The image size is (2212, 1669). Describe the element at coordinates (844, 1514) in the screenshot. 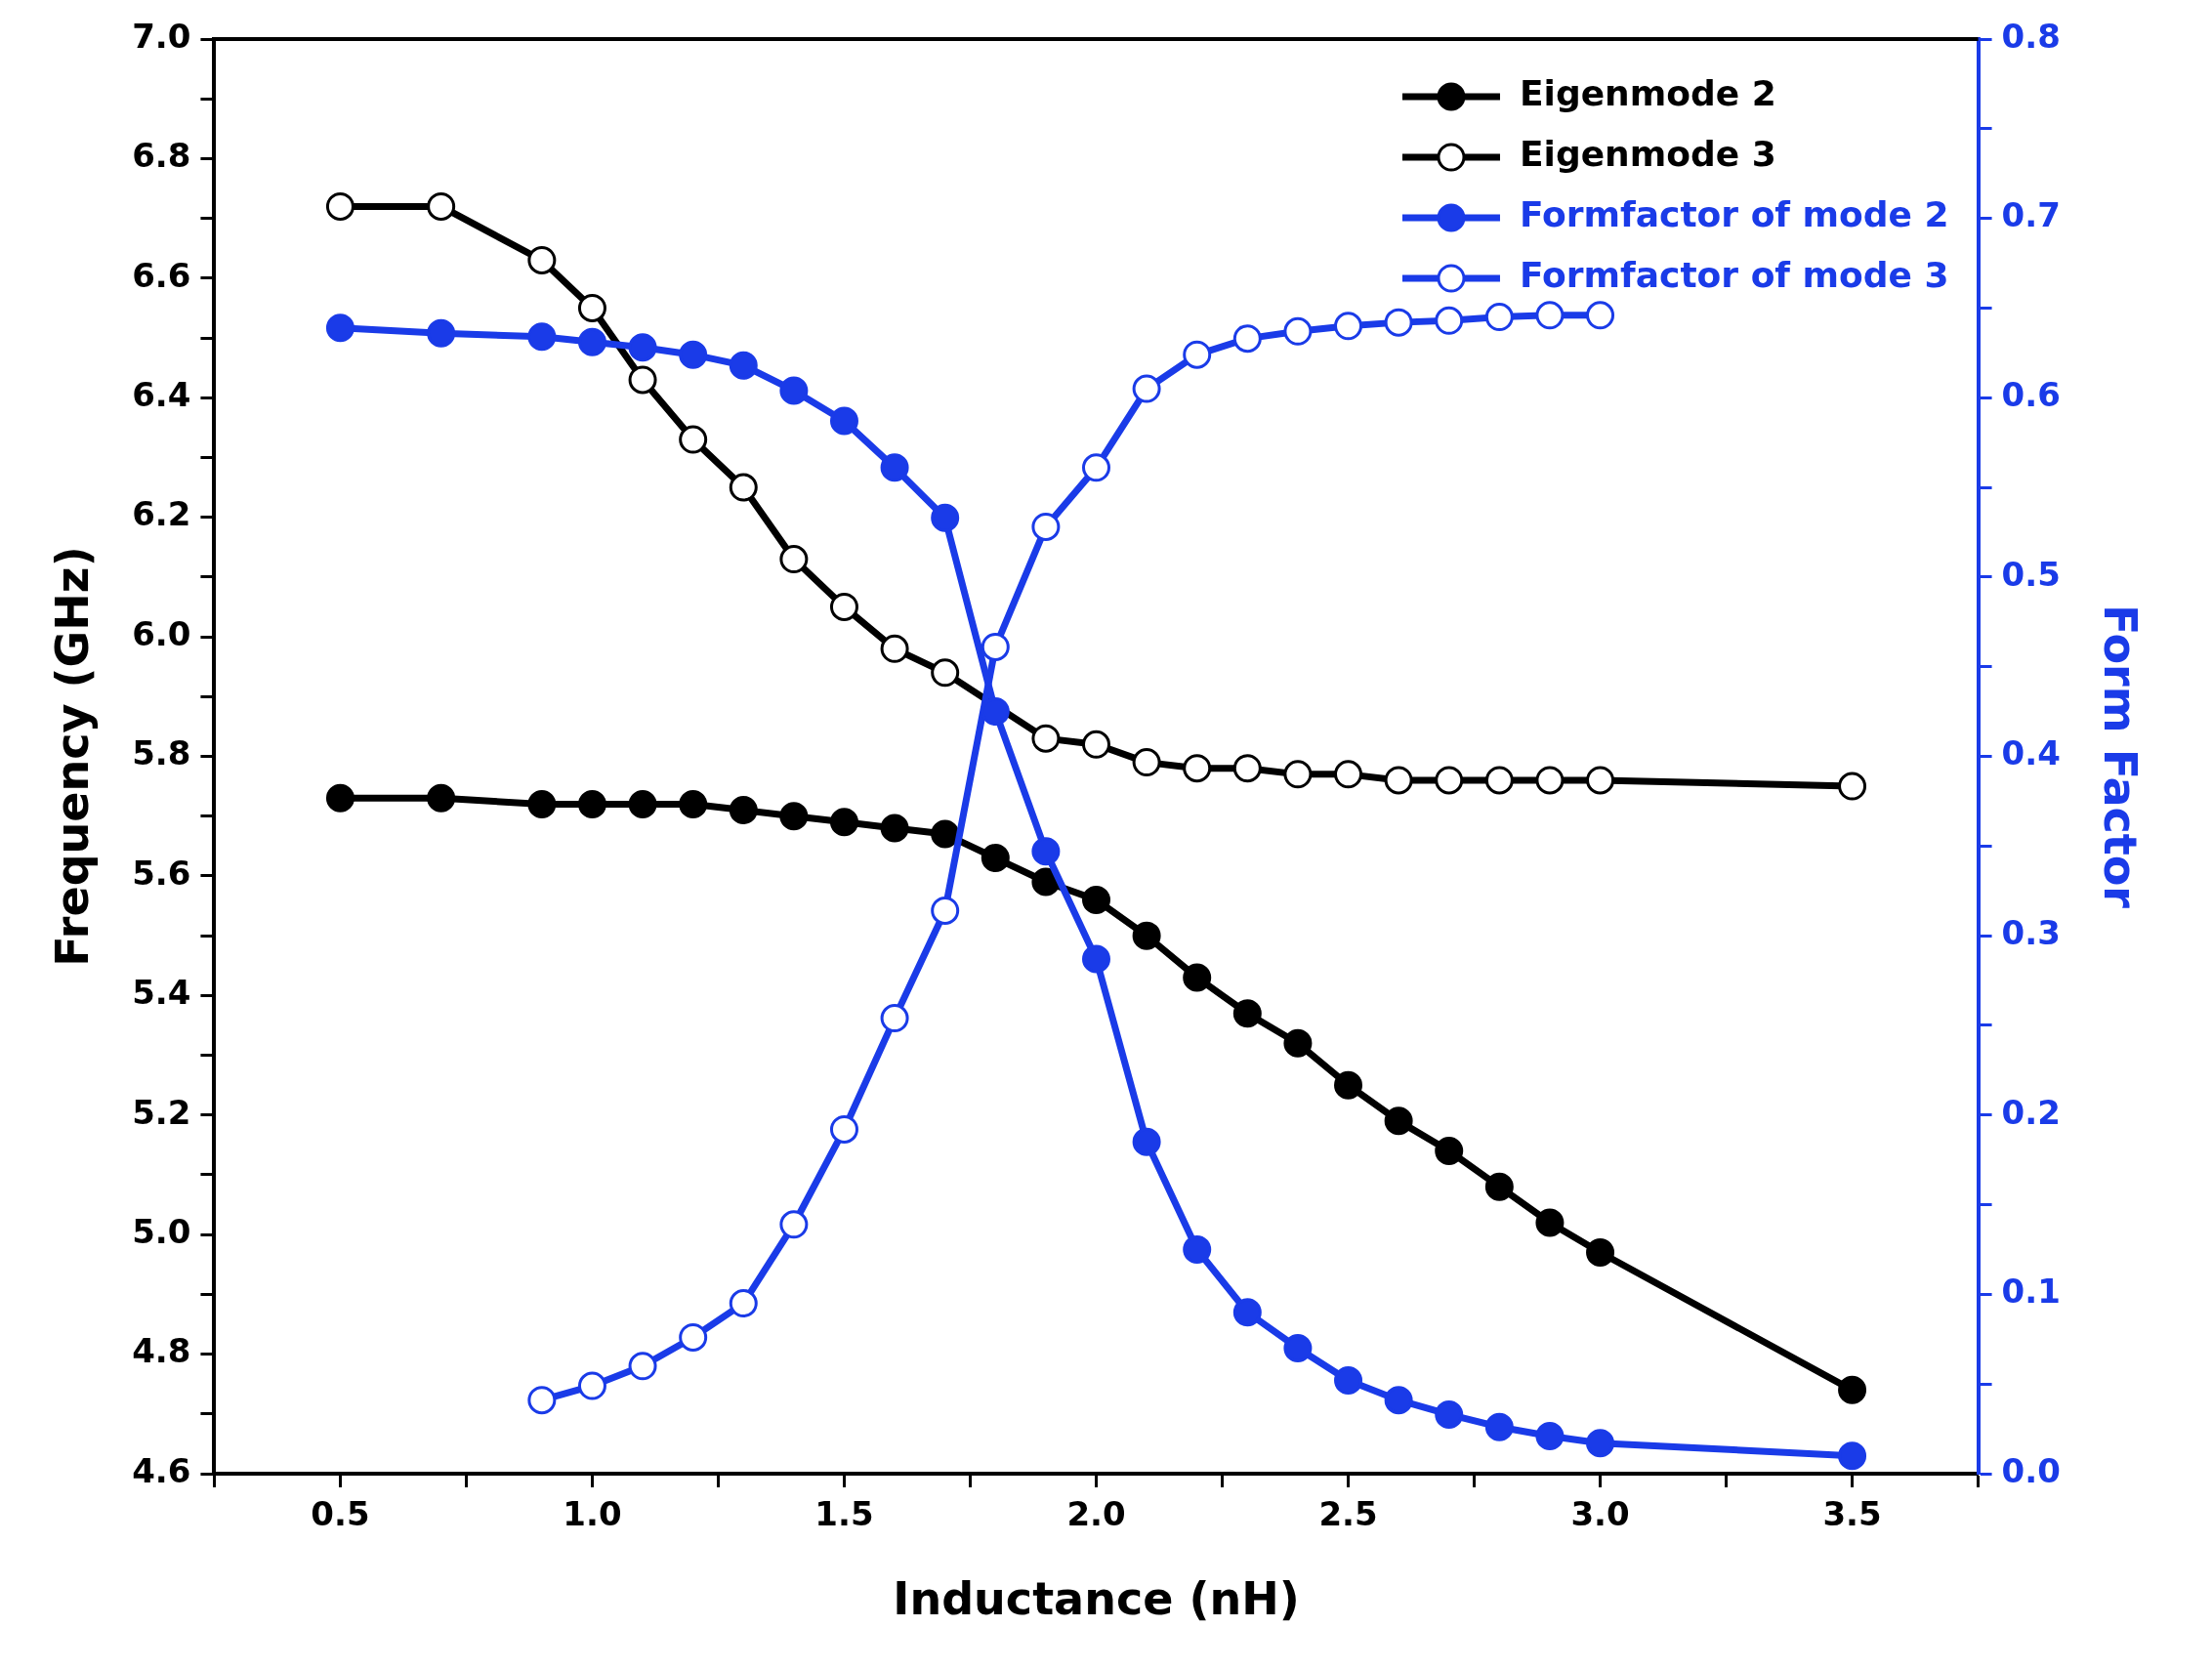

I see `x-tick-label: 1.5` at that location.